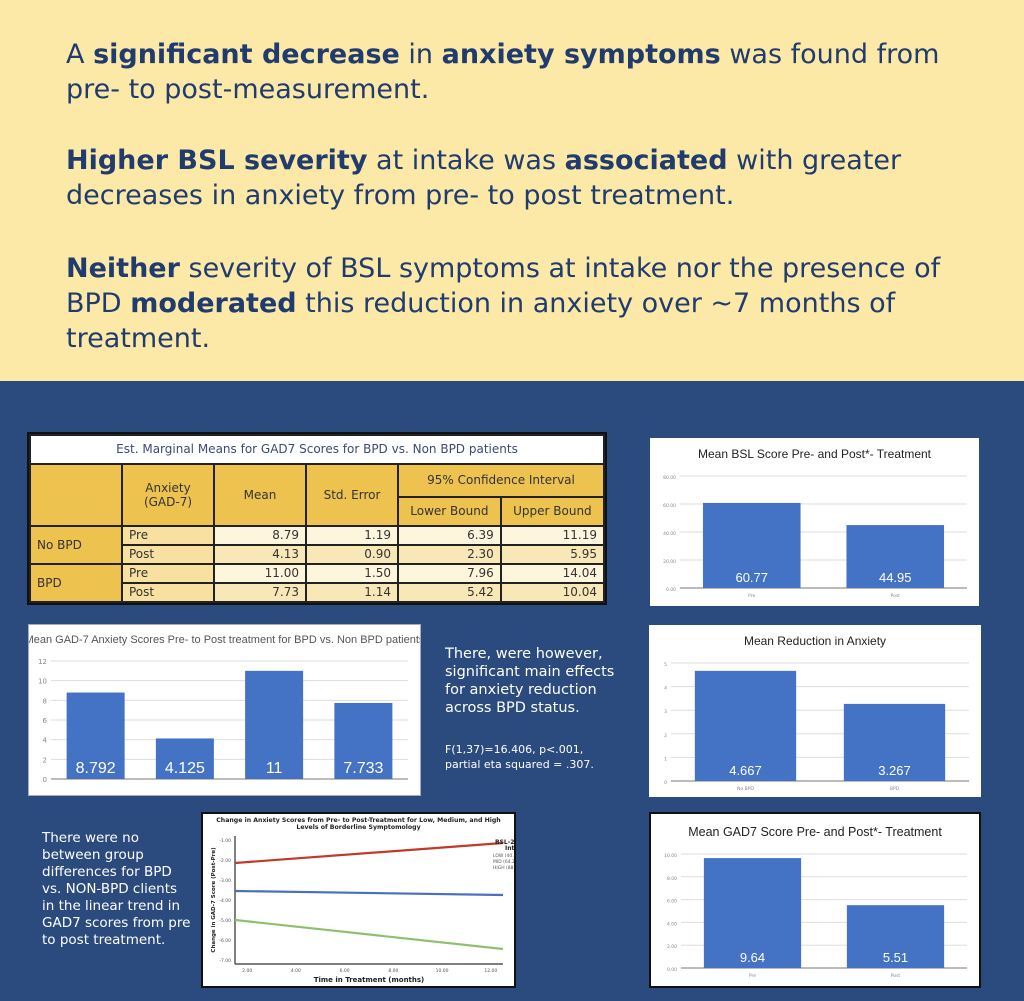 This screenshot has height=1001, width=1024. Describe the element at coordinates (225, 881) in the screenshot. I see `y-tick-label: -3.00` at that location.